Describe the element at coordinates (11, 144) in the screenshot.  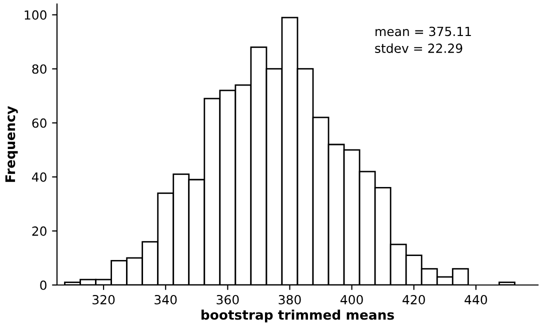
I see `y-axis-title: Frequency` at that location.